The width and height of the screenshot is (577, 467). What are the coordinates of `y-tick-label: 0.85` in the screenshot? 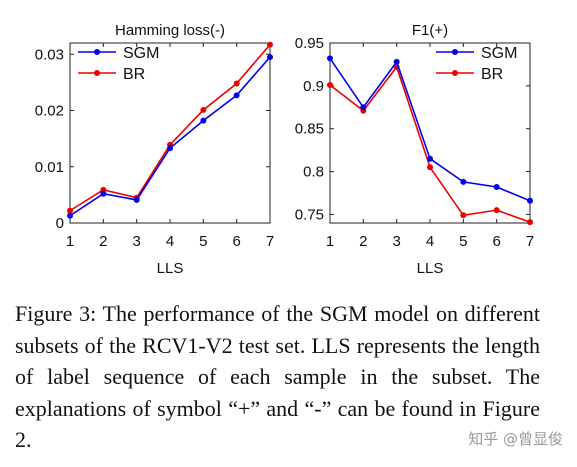 It's located at (309, 129).